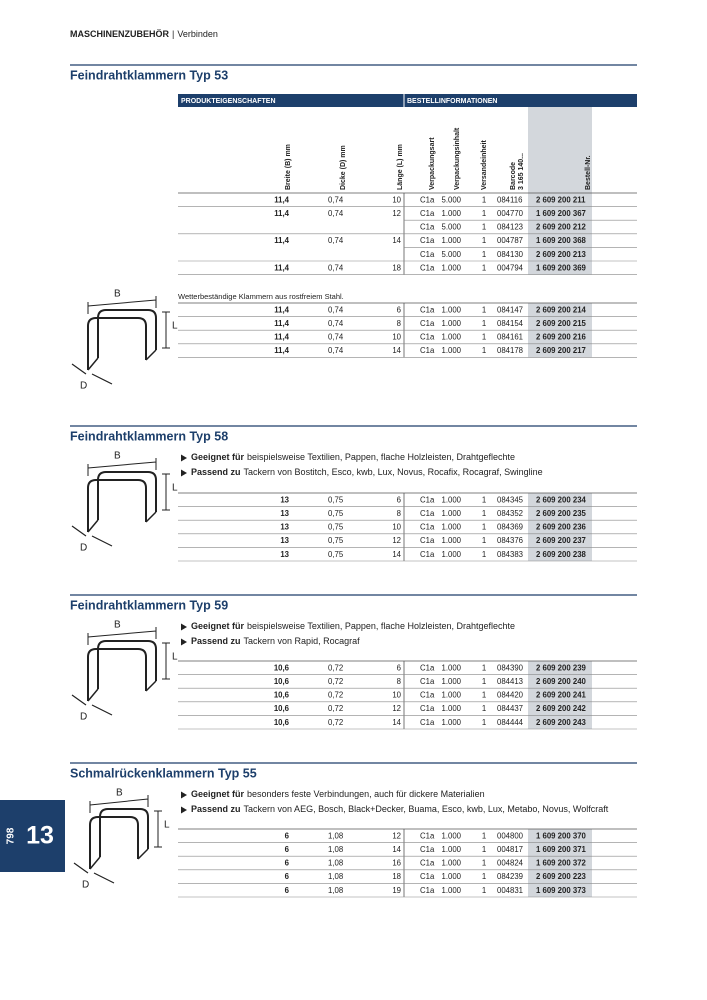 The image size is (707, 1000). What do you see at coordinates (396, 267) in the screenshot?
I see `cell: 18` at bounding box center [396, 267].